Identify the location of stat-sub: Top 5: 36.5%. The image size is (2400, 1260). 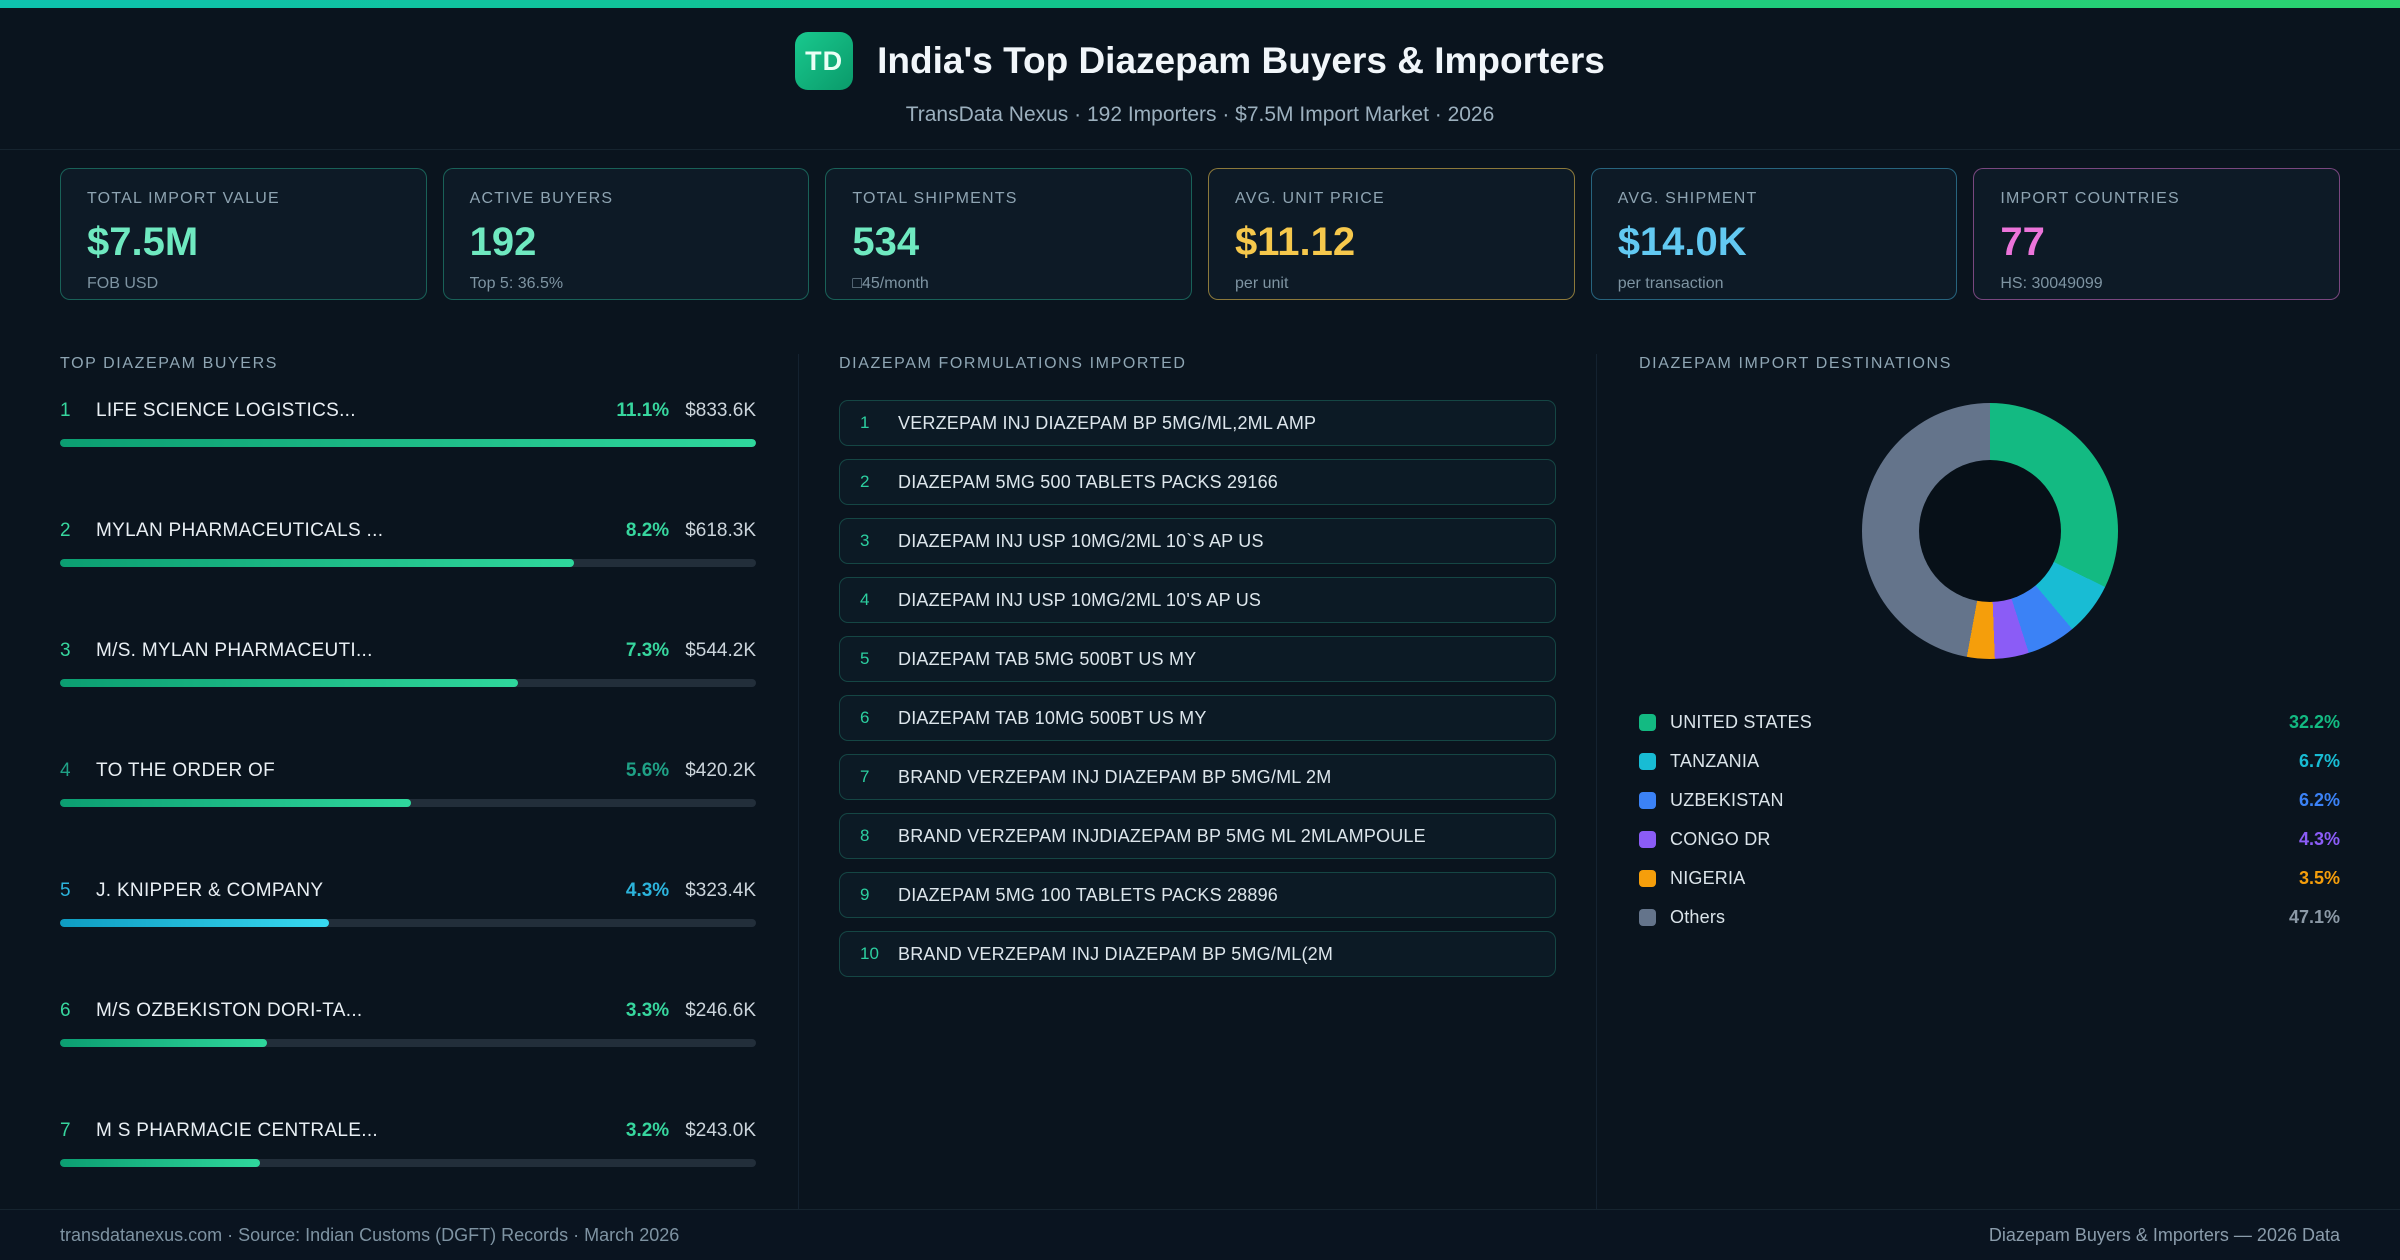
(516, 283).